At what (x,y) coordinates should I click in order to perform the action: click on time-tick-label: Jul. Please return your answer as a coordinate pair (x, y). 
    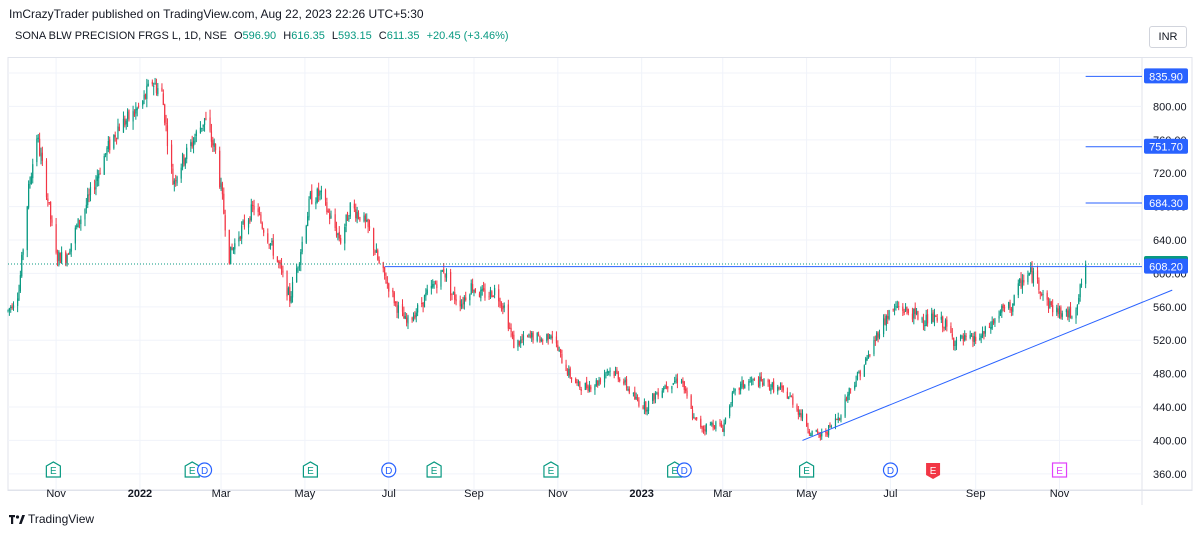
    Looking at the image, I should click on (389, 494).